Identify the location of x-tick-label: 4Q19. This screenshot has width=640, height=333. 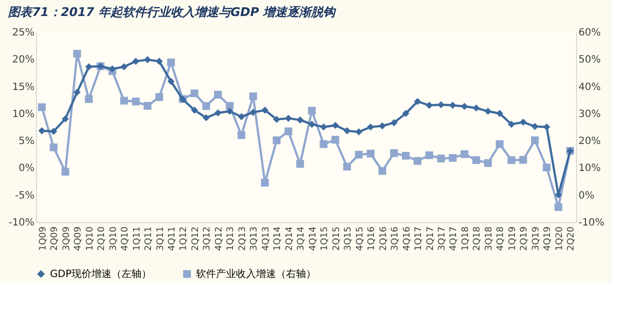
(548, 238).